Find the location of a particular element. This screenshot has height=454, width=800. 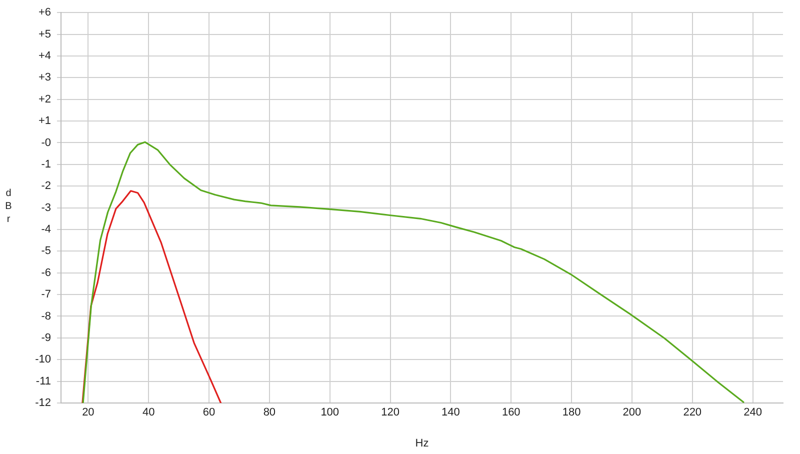

y-tick-label: +6 is located at coordinates (44, 12).